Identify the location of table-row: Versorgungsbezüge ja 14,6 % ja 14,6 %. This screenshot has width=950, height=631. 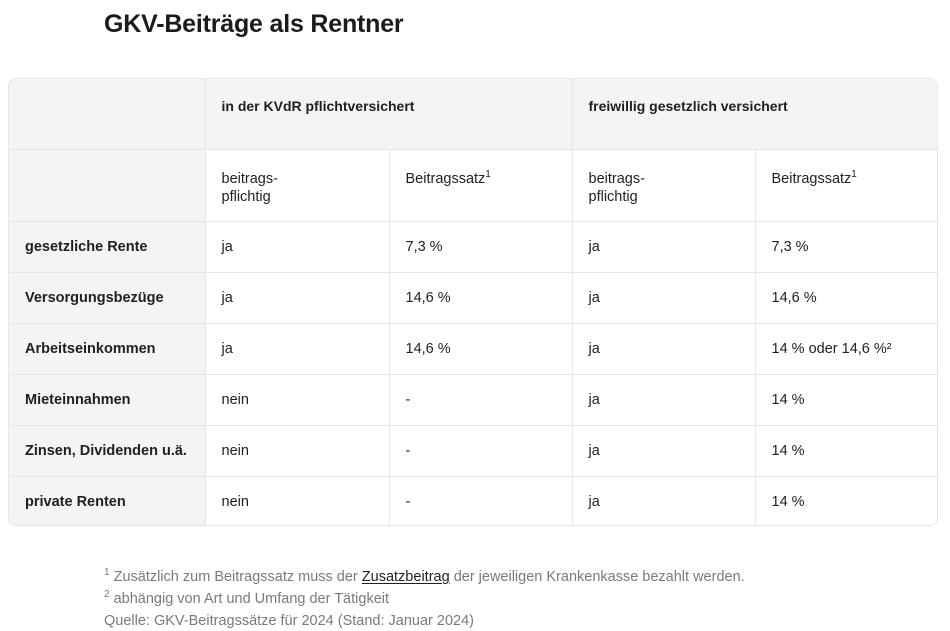
(473, 298).